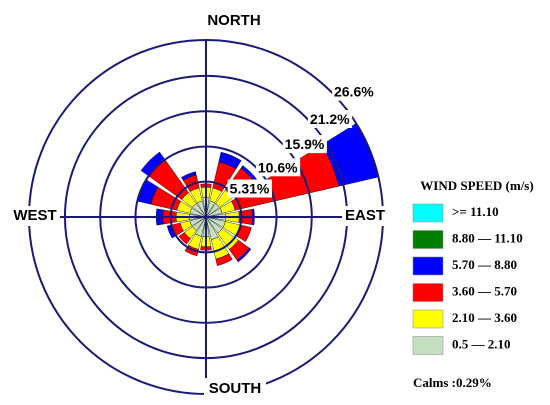  Describe the element at coordinates (452, 382) in the screenshot. I see `calms-label: Calms :0.29%` at that location.